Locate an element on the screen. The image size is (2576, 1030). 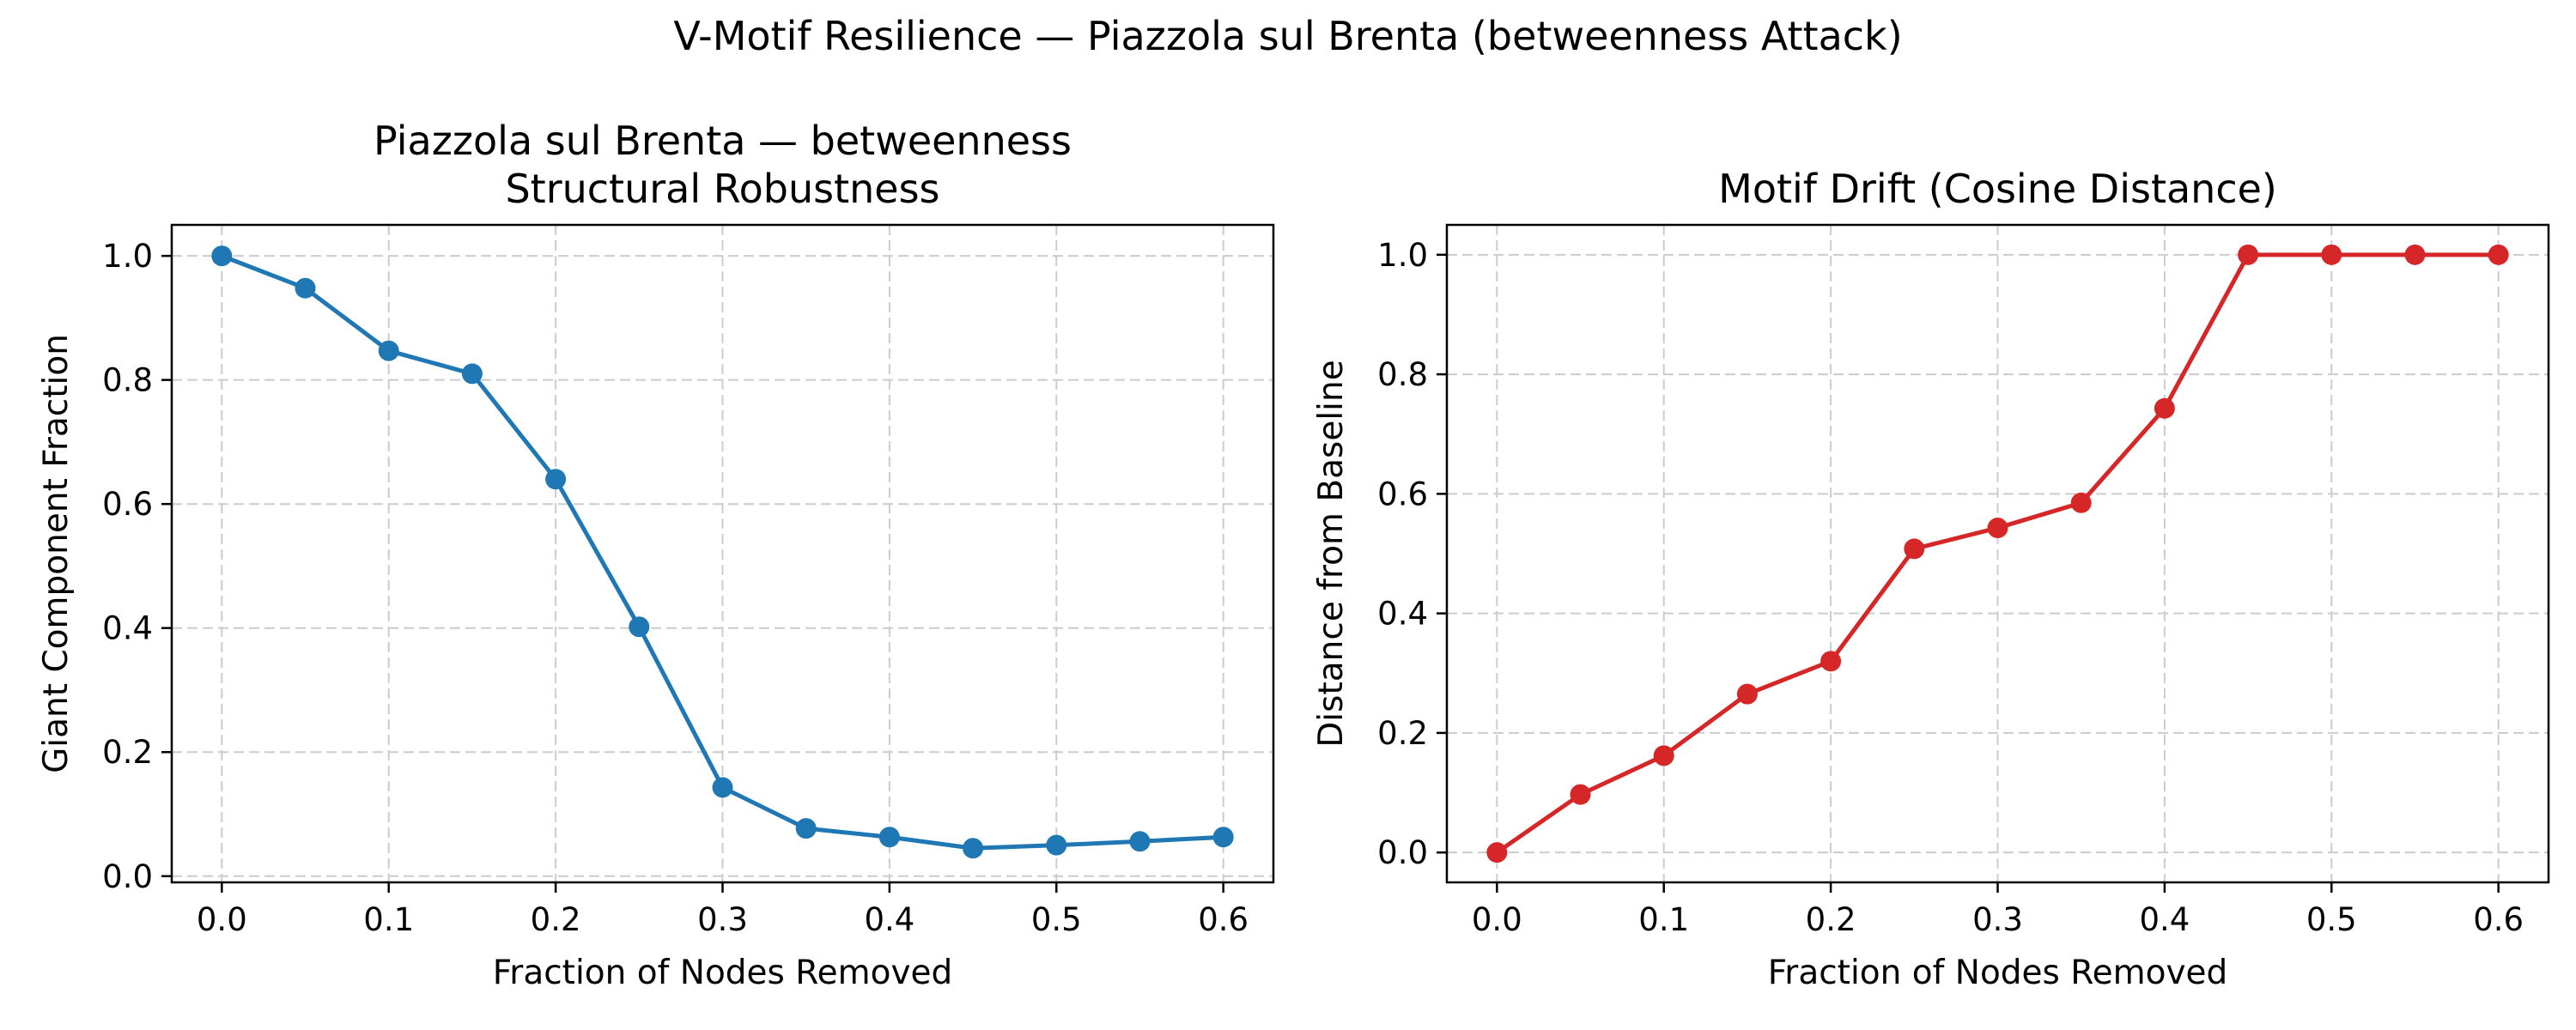
y-axis-label: Distance from Baseline is located at coordinates (1331, 553).